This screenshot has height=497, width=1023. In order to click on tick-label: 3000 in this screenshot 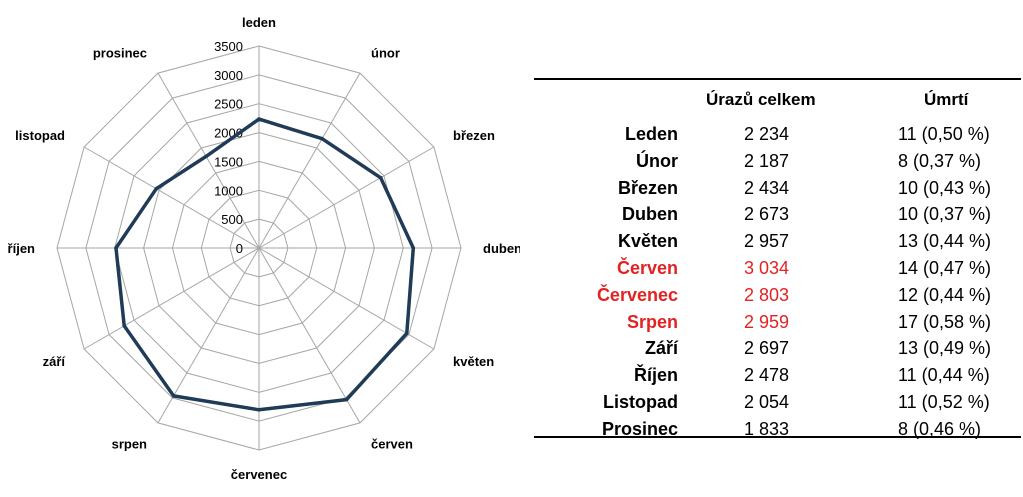, I will do `click(228, 75)`.